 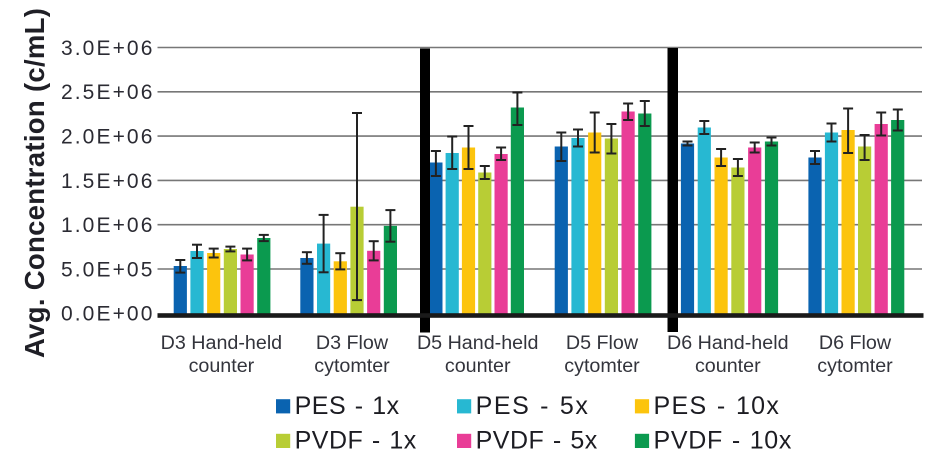 What do you see at coordinates (108, 269) in the screenshot?
I see `svg-text: 5.0E+05` at bounding box center [108, 269].